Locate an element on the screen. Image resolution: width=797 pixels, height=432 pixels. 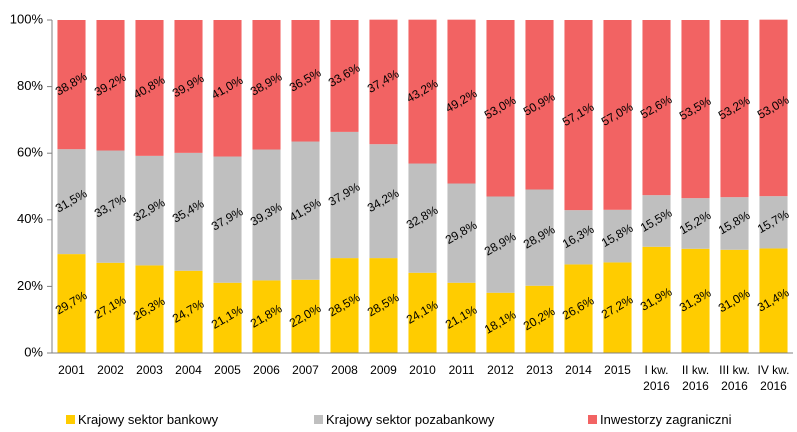
y-tick-label: 100% is located at coordinates (27, 18).